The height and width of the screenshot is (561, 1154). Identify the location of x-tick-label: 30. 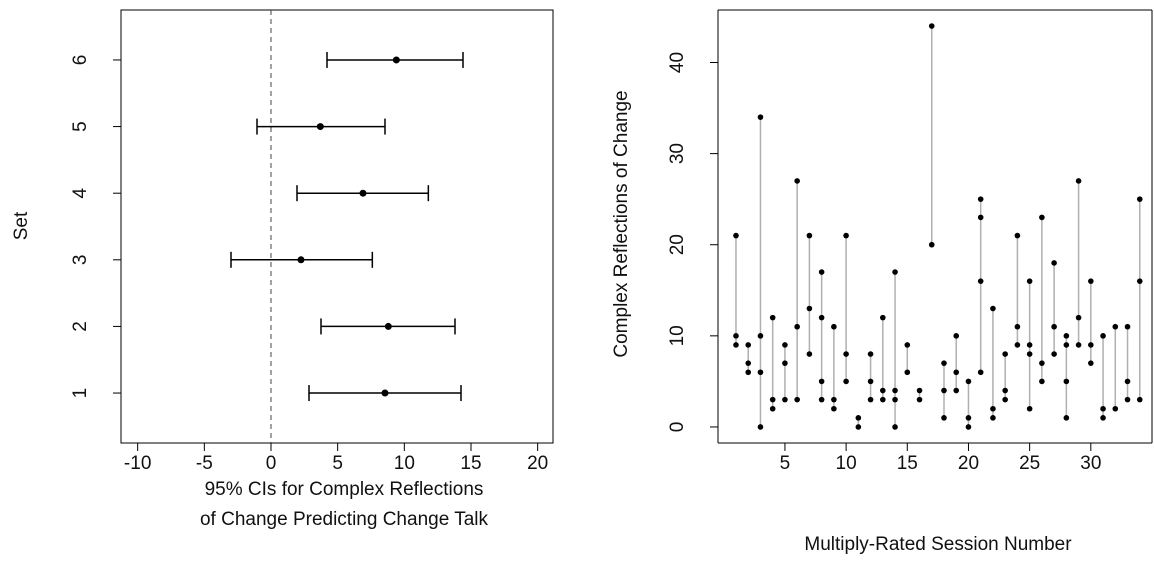
(1090, 463).